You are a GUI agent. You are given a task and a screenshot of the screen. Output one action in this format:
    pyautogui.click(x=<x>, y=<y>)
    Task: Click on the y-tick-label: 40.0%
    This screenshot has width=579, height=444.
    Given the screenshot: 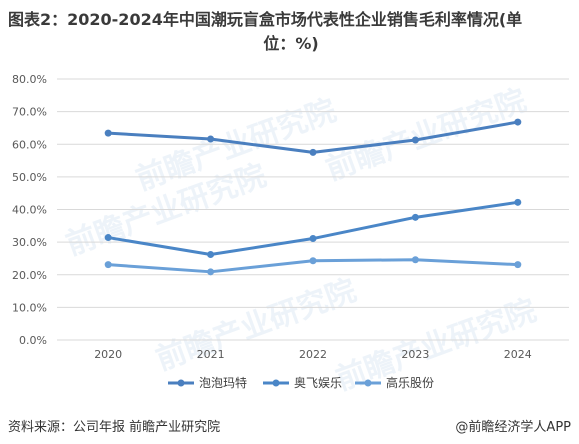 What is the action you would take?
    pyautogui.click(x=29, y=210)
    